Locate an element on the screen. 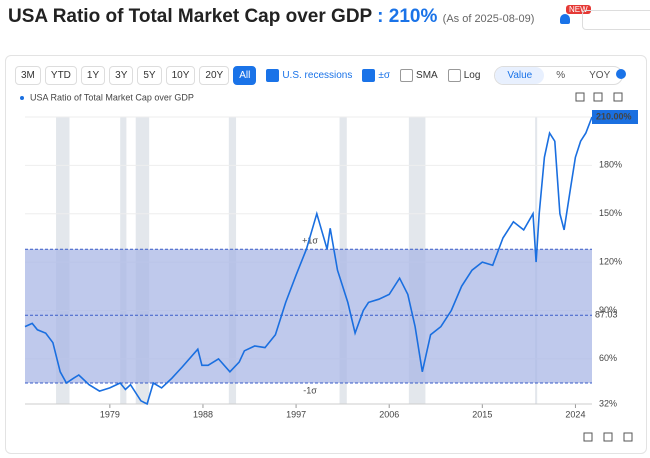 The image size is (650, 458). checkbox-label: SMA is located at coordinates (427, 75).